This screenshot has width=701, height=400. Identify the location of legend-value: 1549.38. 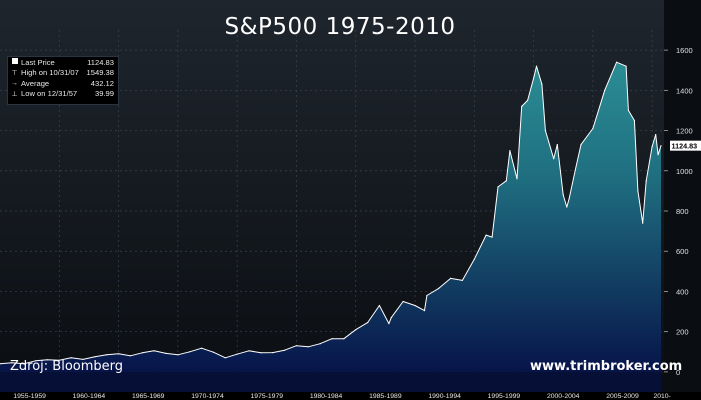
(100, 73).